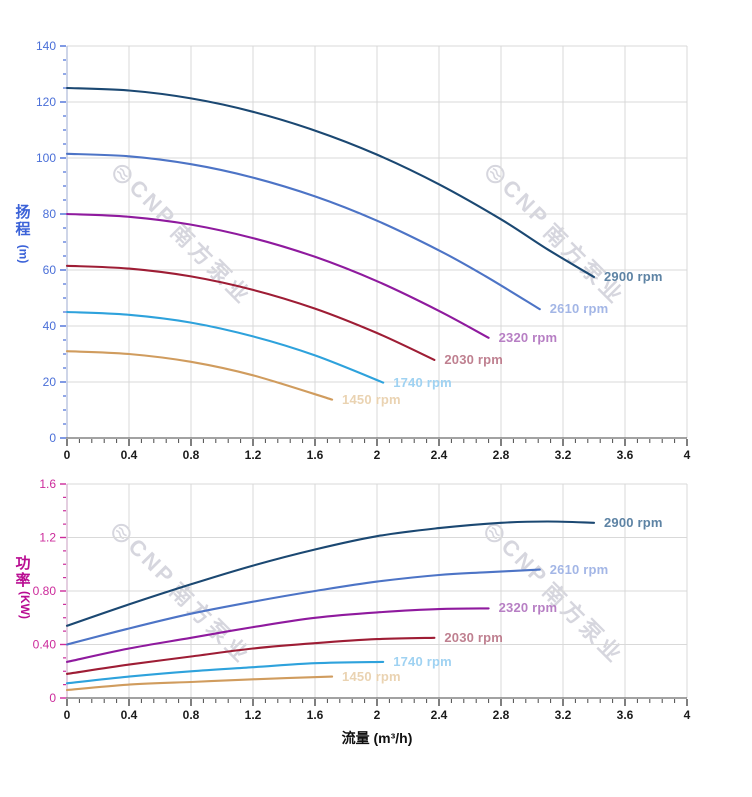 The image size is (752, 797). I want to click on power-curve-label-2320-rpm: 2320 rpm, so click(528, 608).